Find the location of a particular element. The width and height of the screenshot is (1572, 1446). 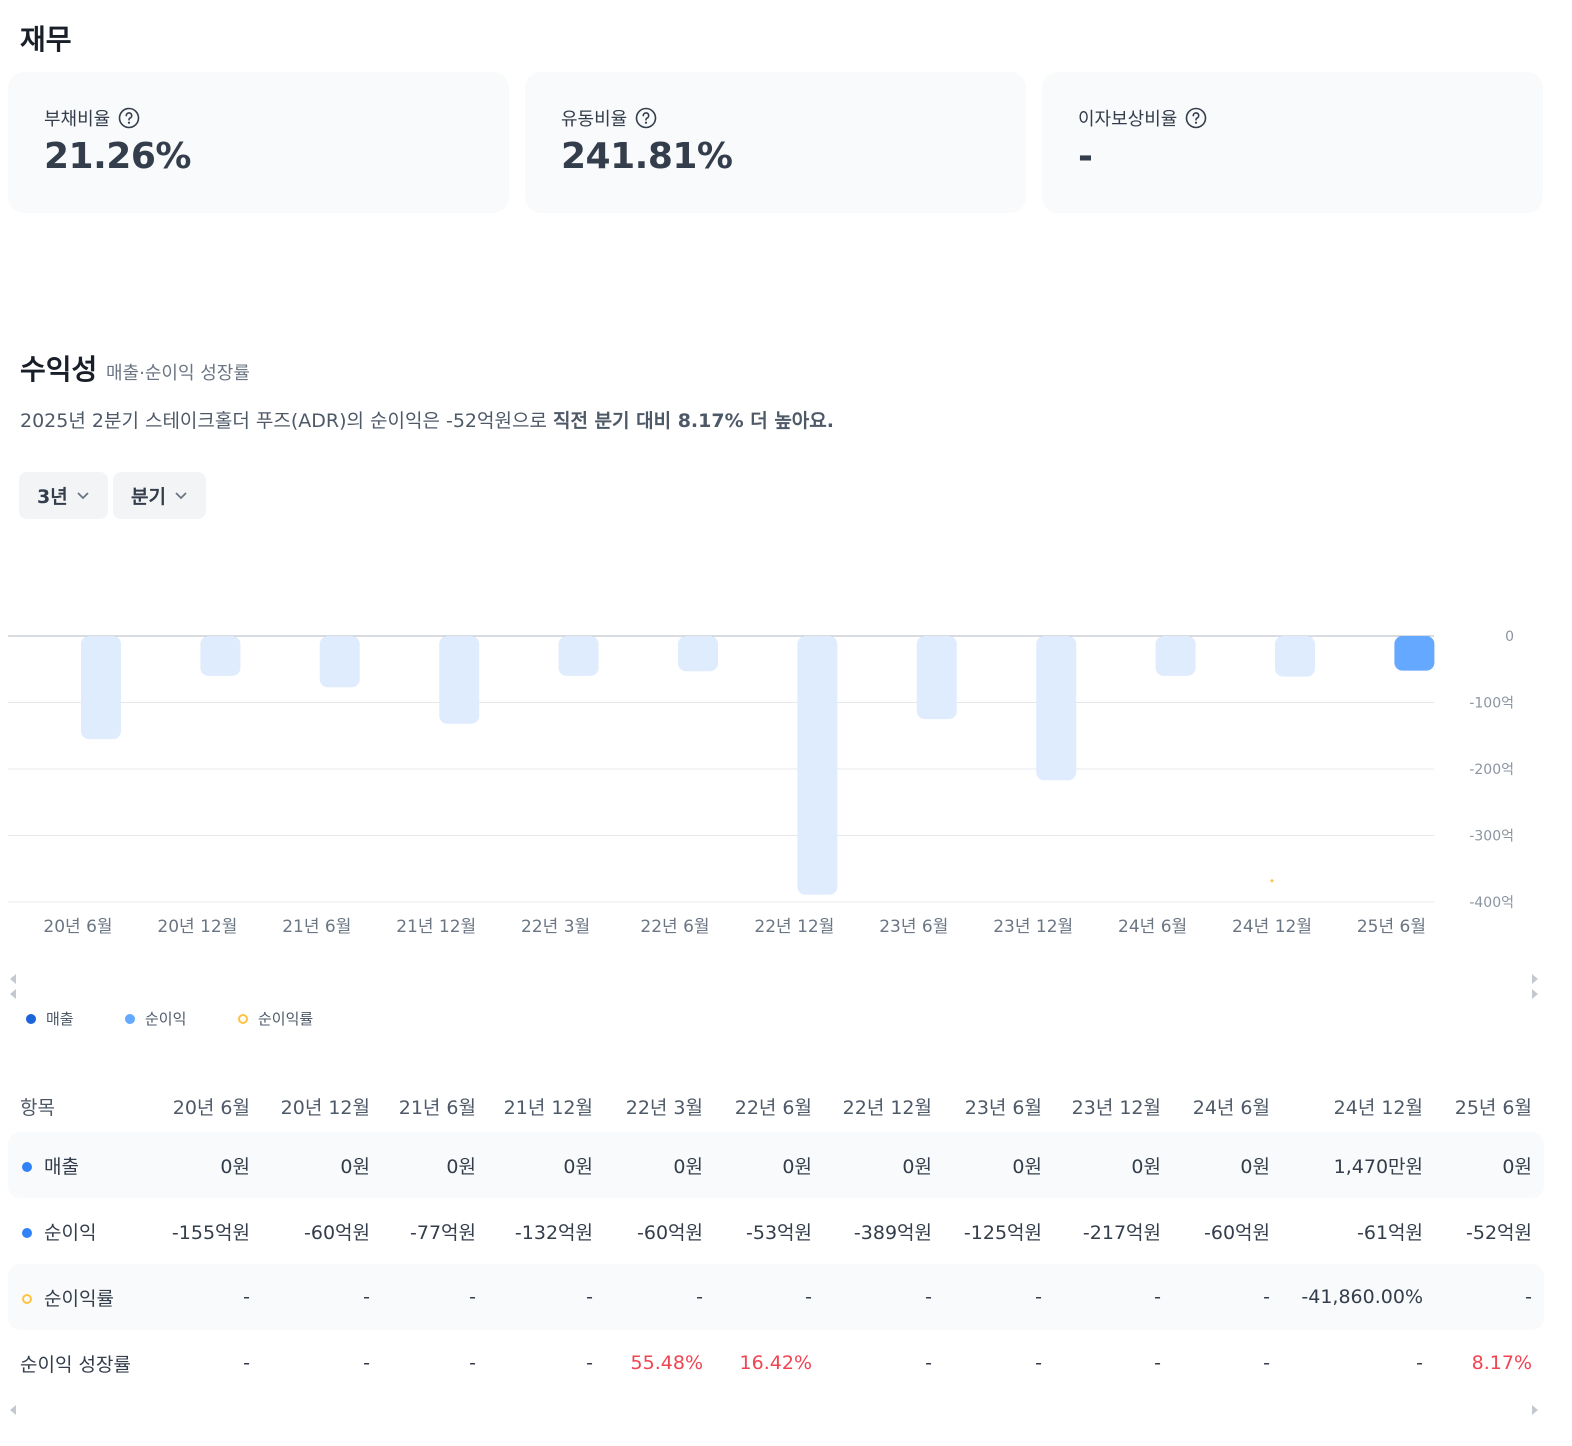

table-cell: -77억원 is located at coordinates (443, 1232).